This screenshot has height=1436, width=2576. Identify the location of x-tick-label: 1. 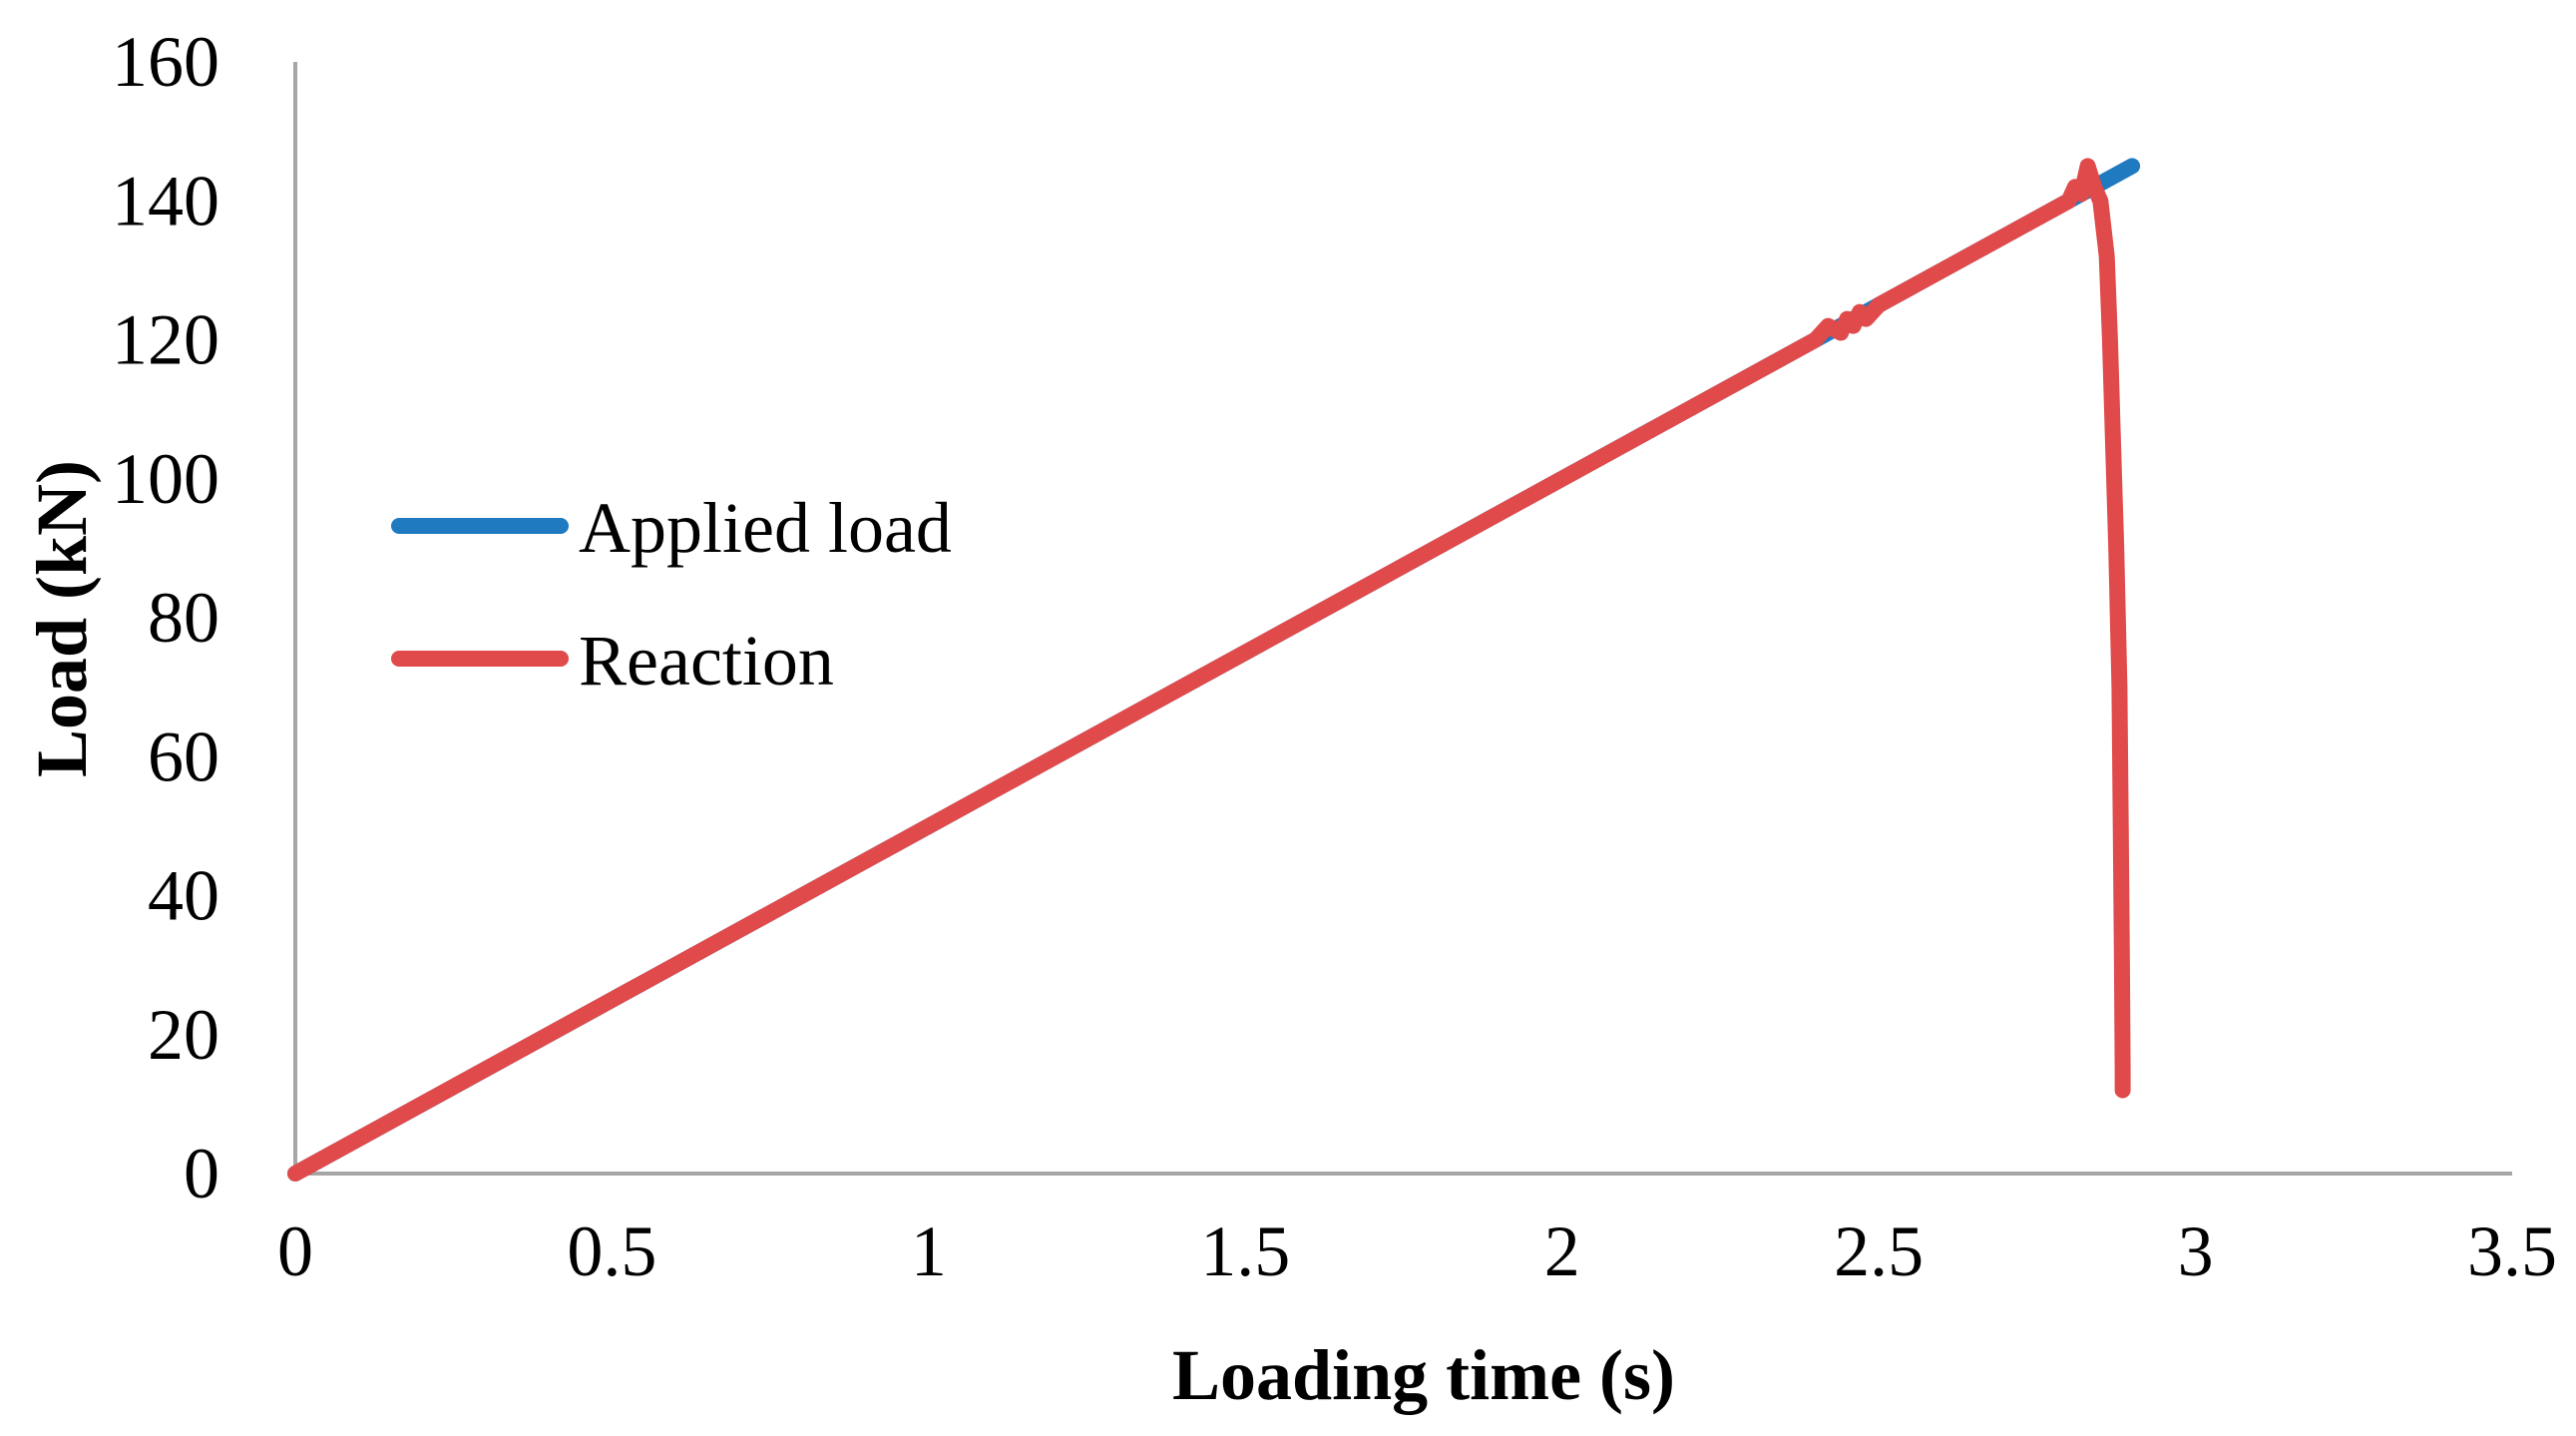
(929, 1251).